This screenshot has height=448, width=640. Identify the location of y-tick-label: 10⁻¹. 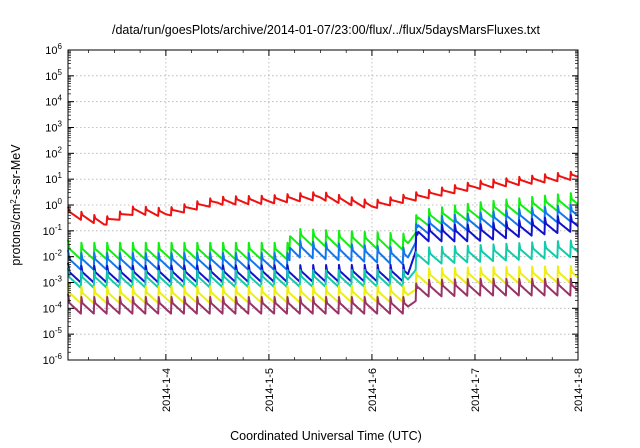
(53, 230).